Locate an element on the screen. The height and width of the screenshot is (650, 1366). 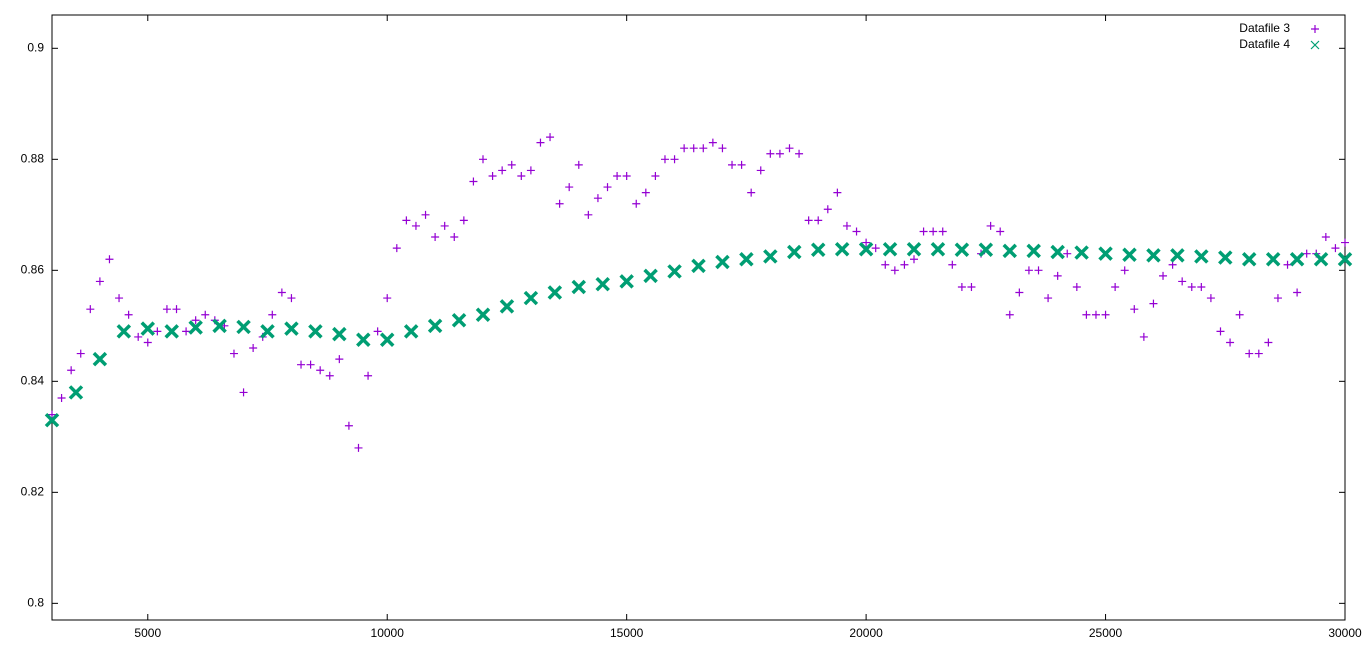
x-tick-label: 10000 is located at coordinates (388, 633).